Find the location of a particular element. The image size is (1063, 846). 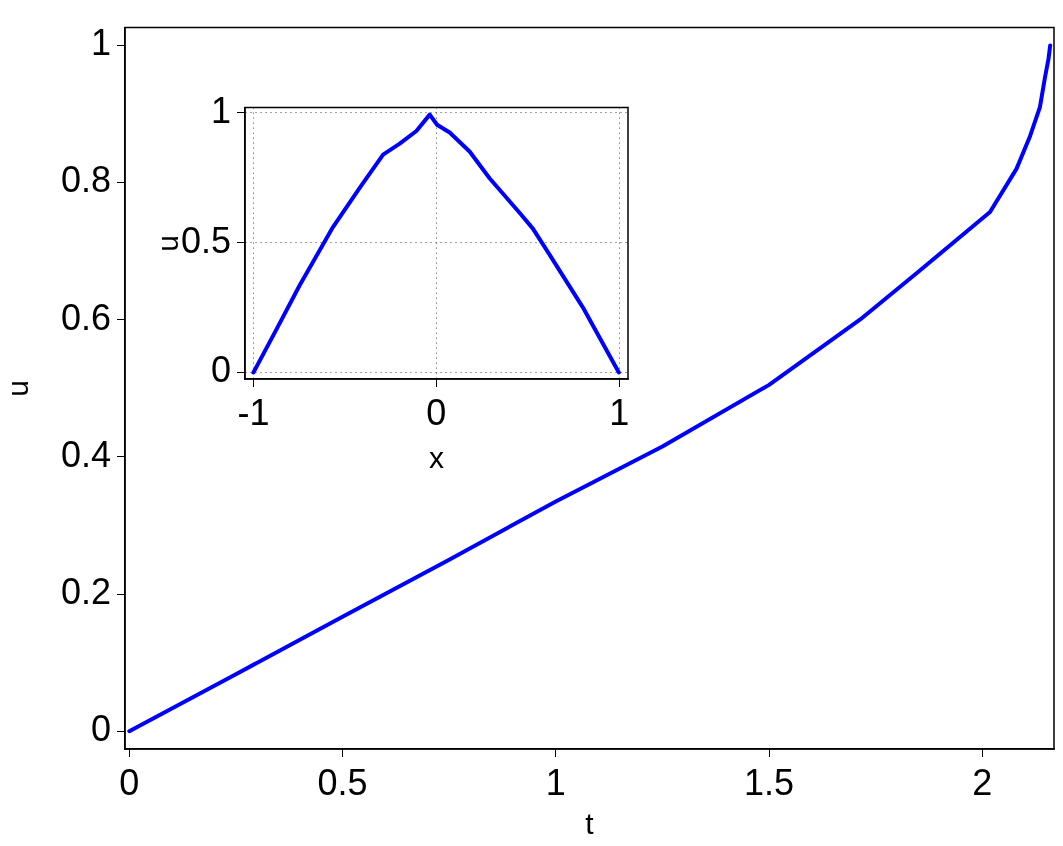

y-tick-label: 0.4 is located at coordinates (85, 454).